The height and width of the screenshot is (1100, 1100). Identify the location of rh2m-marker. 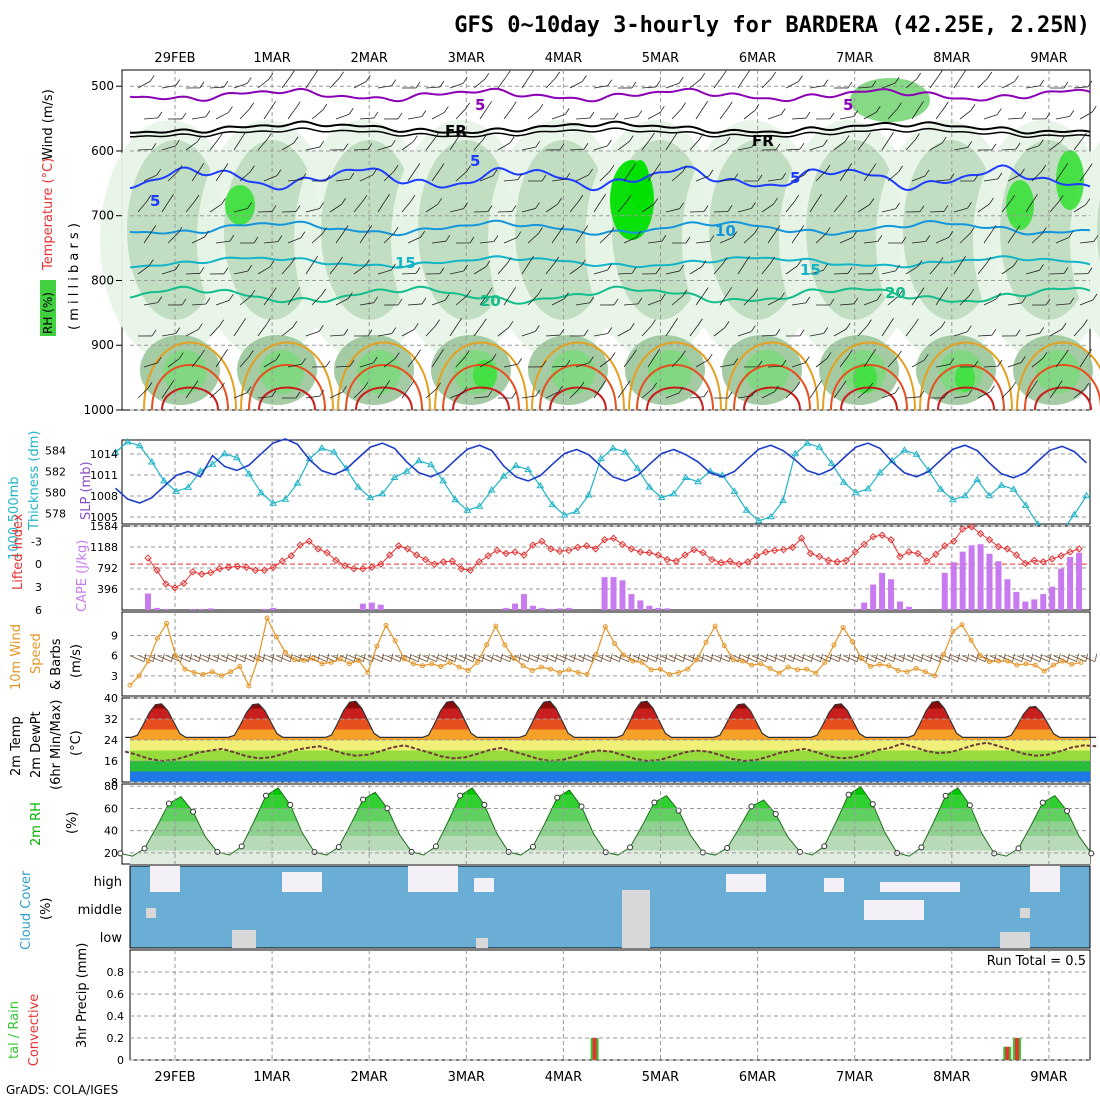
(969, 805).